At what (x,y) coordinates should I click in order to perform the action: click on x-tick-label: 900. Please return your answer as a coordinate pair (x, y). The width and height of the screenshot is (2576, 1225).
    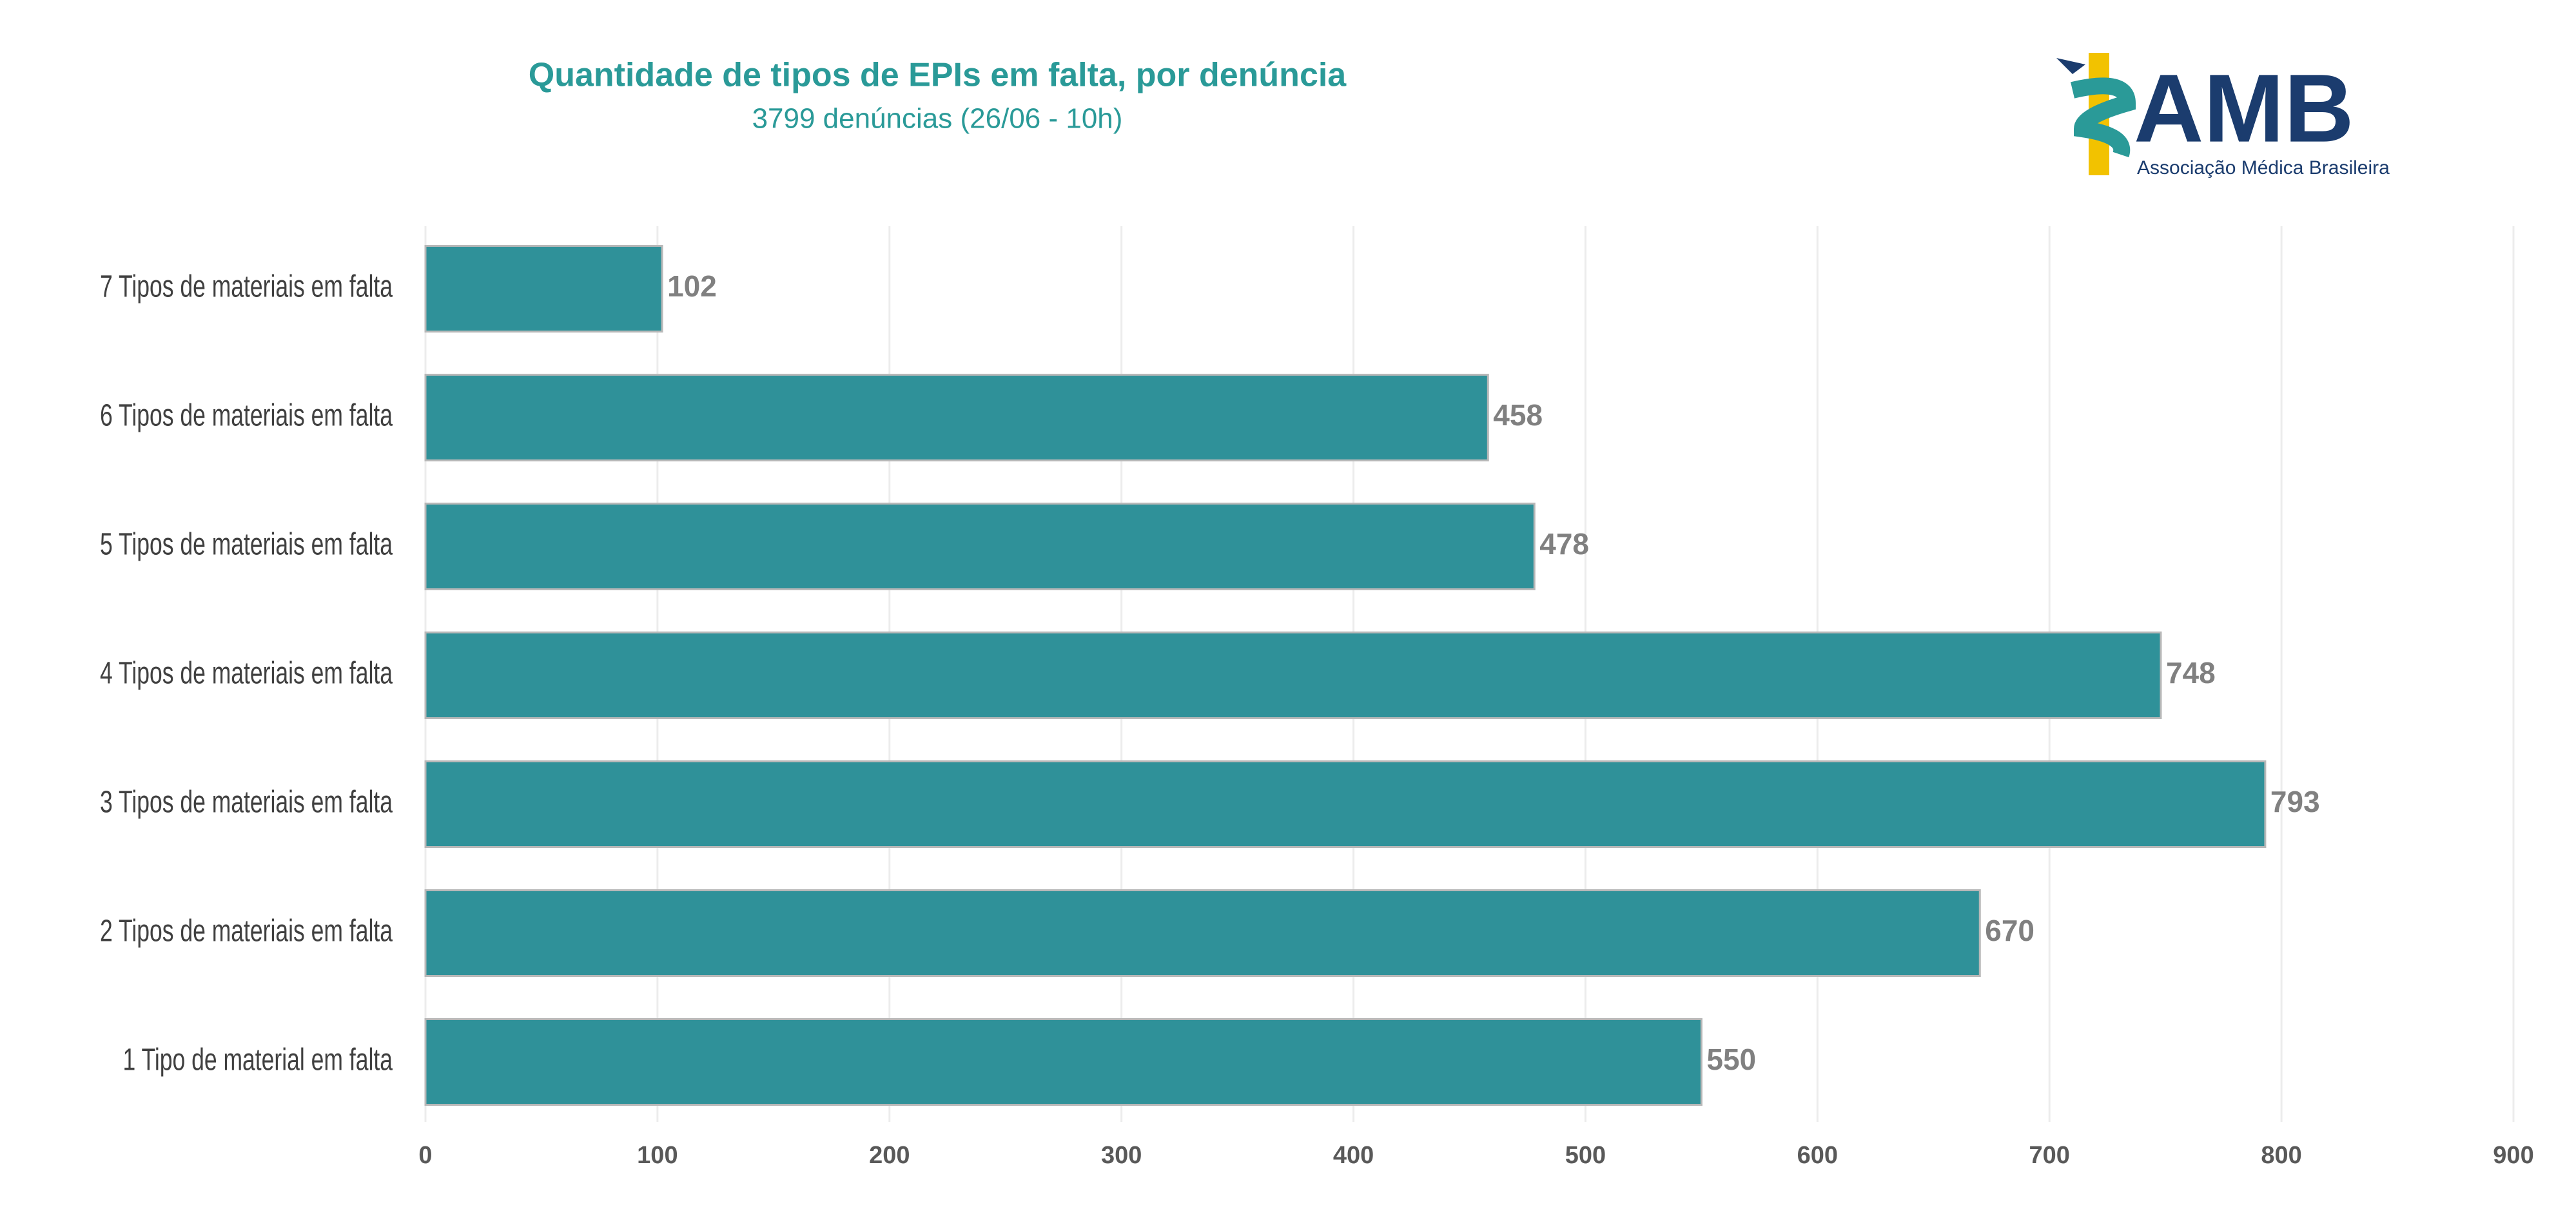
    Looking at the image, I should click on (2513, 1155).